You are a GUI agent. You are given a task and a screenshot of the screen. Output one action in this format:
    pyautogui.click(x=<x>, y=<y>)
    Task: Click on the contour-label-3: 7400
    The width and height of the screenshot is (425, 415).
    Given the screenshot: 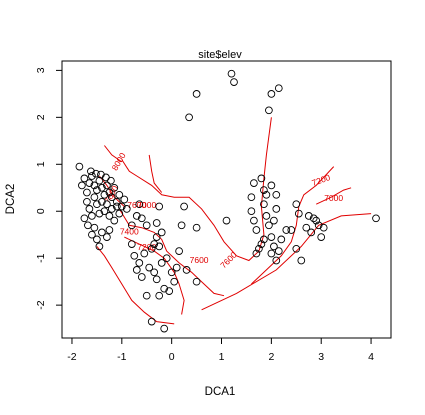 What is the action you would take?
    pyautogui.click(x=129, y=232)
    